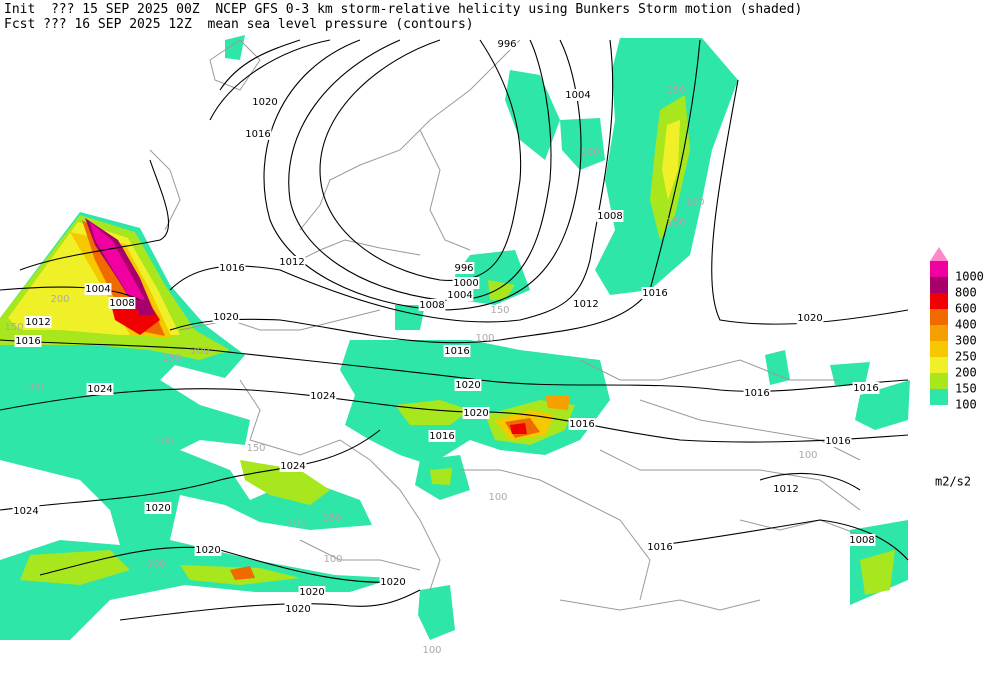 The width and height of the screenshot is (1000, 680). What do you see at coordinates (969, 277) in the screenshot?
I see `legend-label: 1000` at bounding box center [969, 277].